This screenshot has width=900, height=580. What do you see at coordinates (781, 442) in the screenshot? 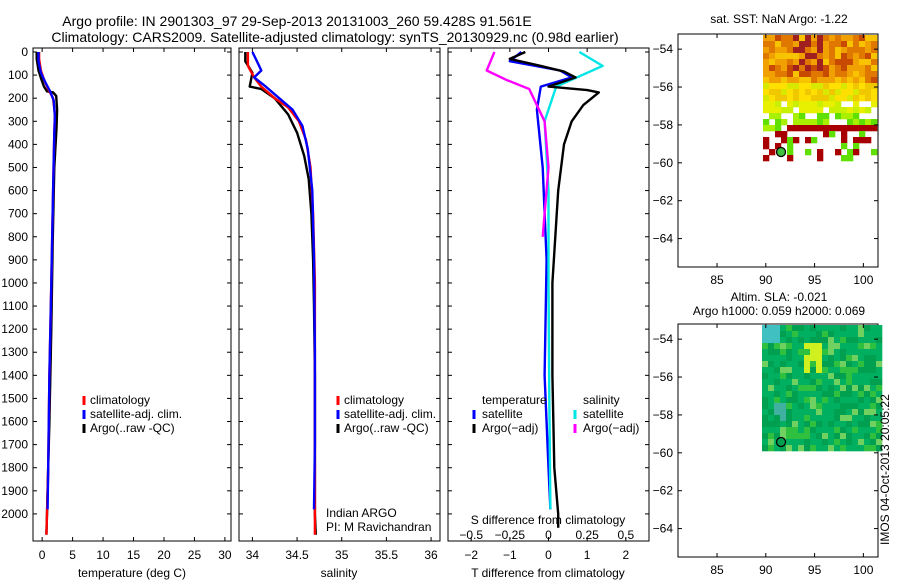
I see `argo-position-marker` at bounding box center [781, 442].